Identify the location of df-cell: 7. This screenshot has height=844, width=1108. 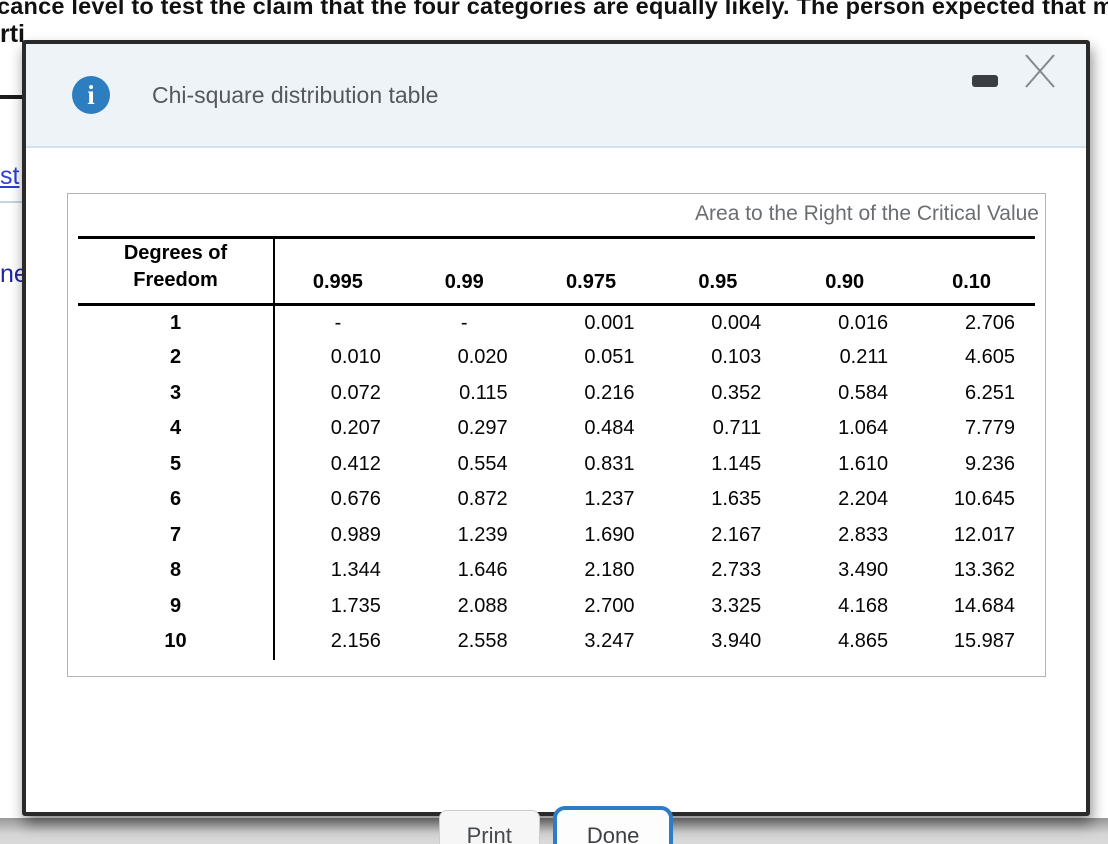
(176, 535).